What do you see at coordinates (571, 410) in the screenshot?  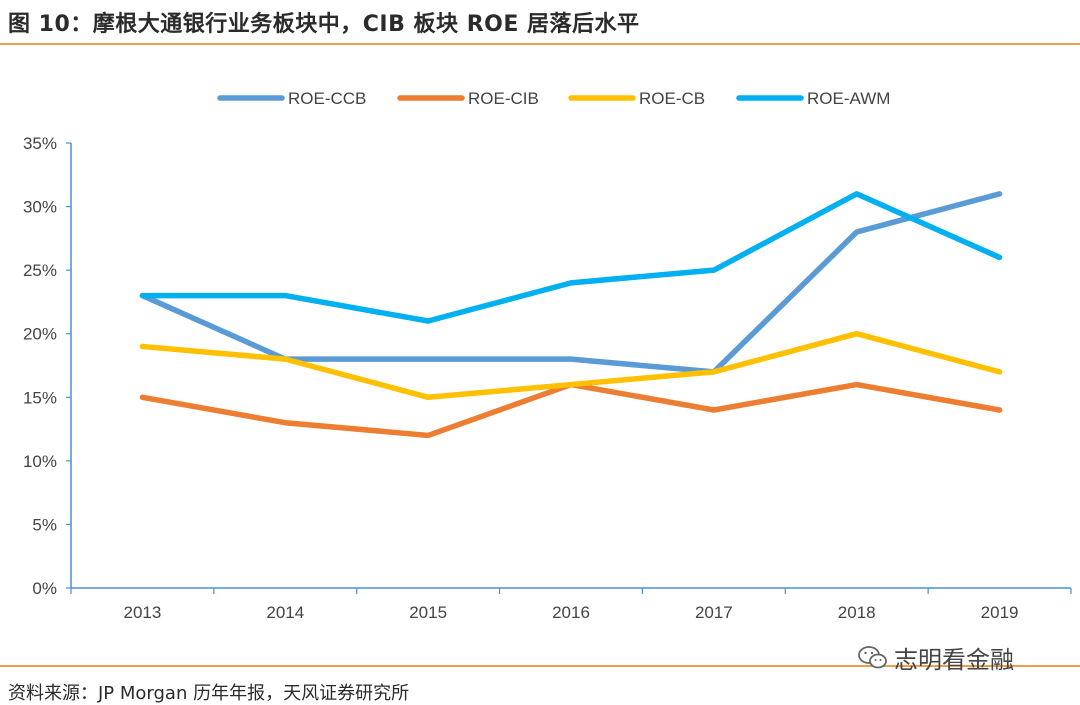 I see `series-line-roe-cib` at bounding box center [571, 410].